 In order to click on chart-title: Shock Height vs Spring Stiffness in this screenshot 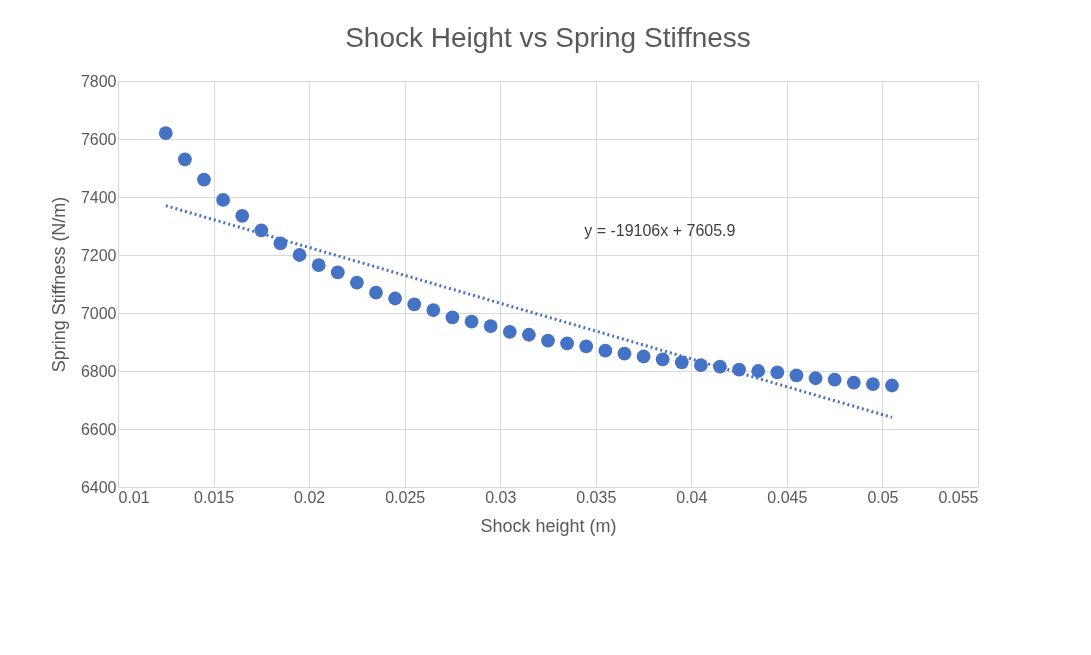, I will do `click(548, 37)`.